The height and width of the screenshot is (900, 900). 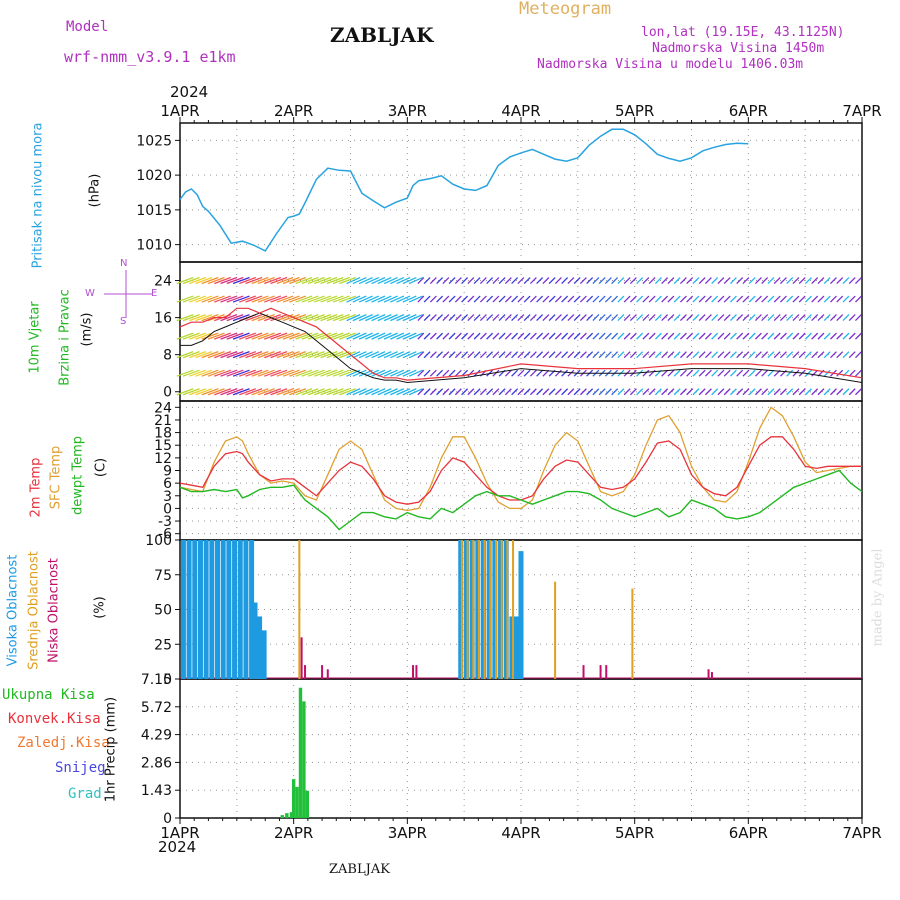 What do you see at coordinates (748, 833) in the screenshot?
I see `x-tick-label-bottom: 6APR` at bounding box center [748, 833].